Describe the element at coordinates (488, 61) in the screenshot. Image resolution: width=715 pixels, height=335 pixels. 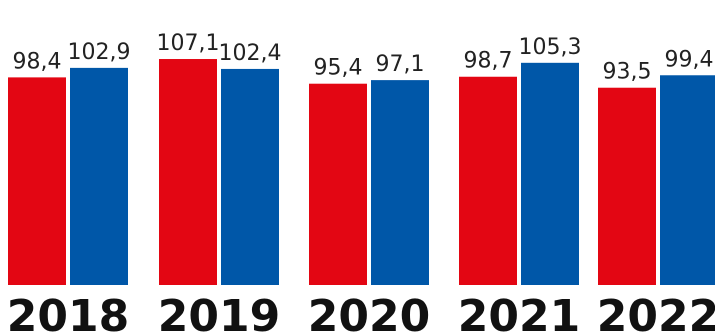
I see `value-label-2021-series-1: 98,7` at that location.